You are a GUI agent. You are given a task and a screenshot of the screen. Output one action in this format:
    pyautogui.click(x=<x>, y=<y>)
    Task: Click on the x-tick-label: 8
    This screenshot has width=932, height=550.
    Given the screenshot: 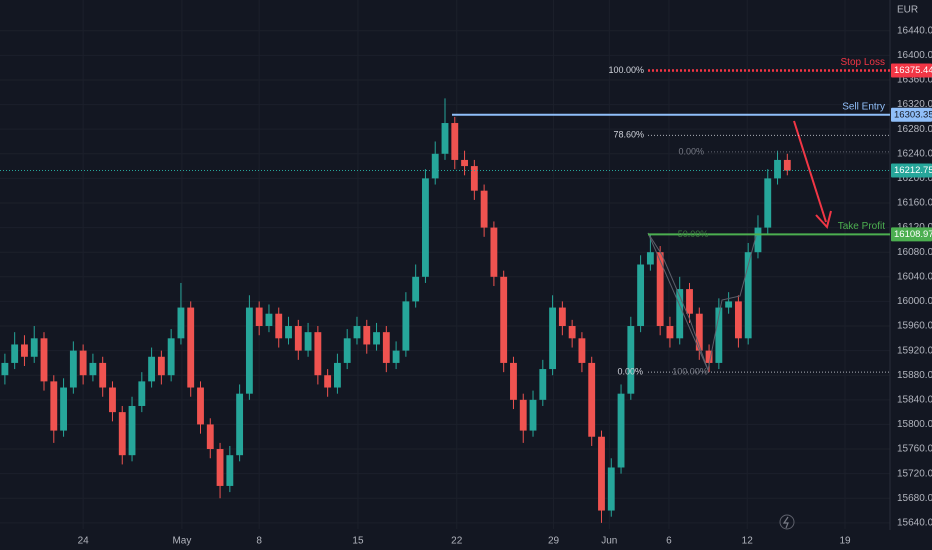 What is the action you would take?
    pyautogui.click(x=259, y=541)
    